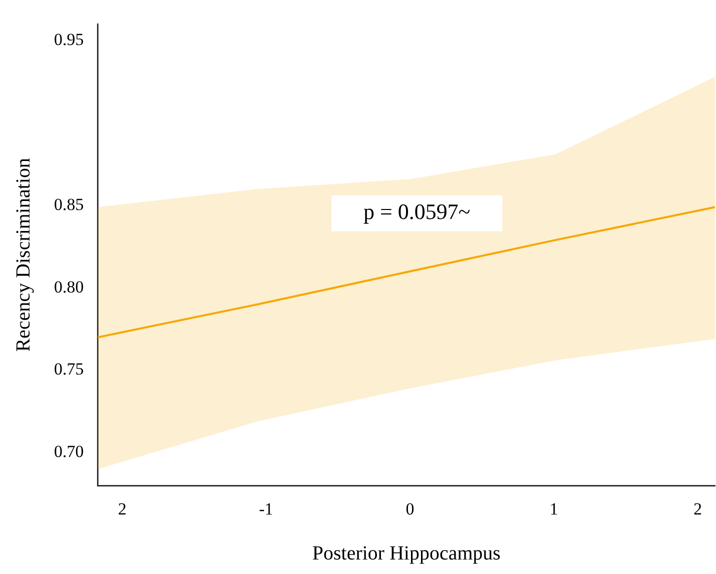 The width and height of the screenshot is (716, 574). What do you see at coordinates (416, 211) in the screenshot?
I see `annotation: p = 0.0597~` at bounding box center [416, 211].